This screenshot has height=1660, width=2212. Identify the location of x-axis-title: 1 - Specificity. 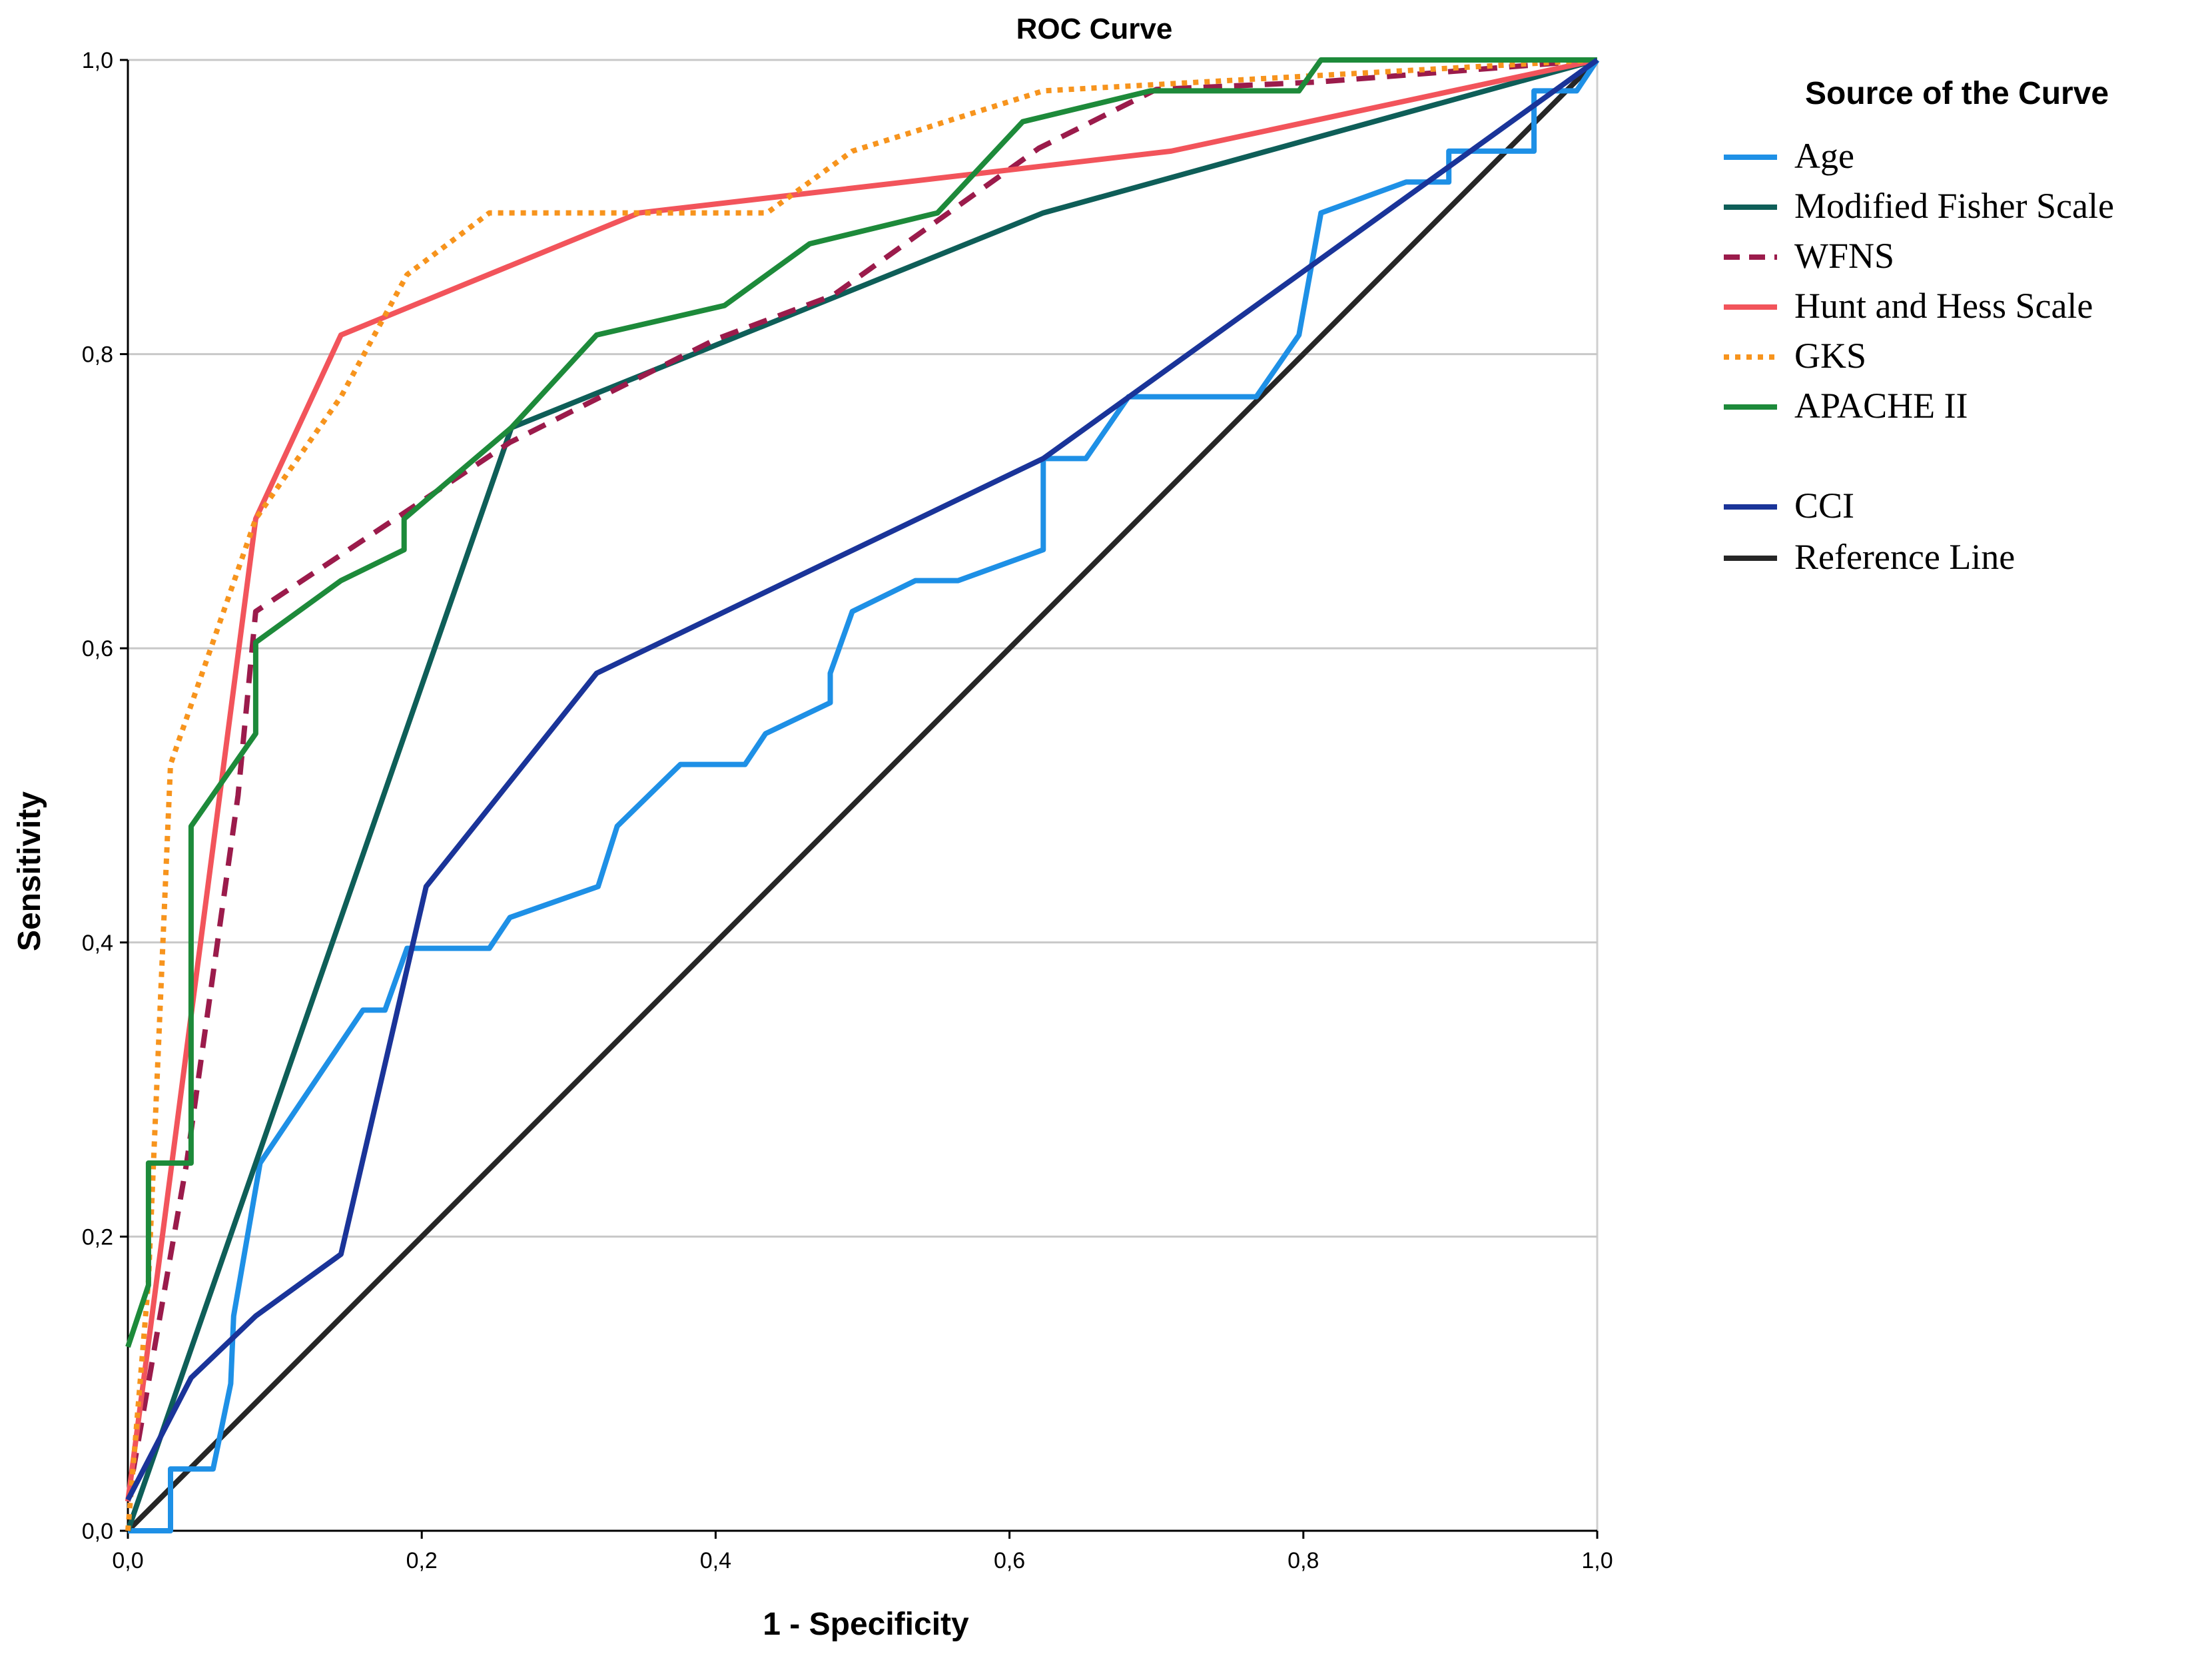
(866, 1624).